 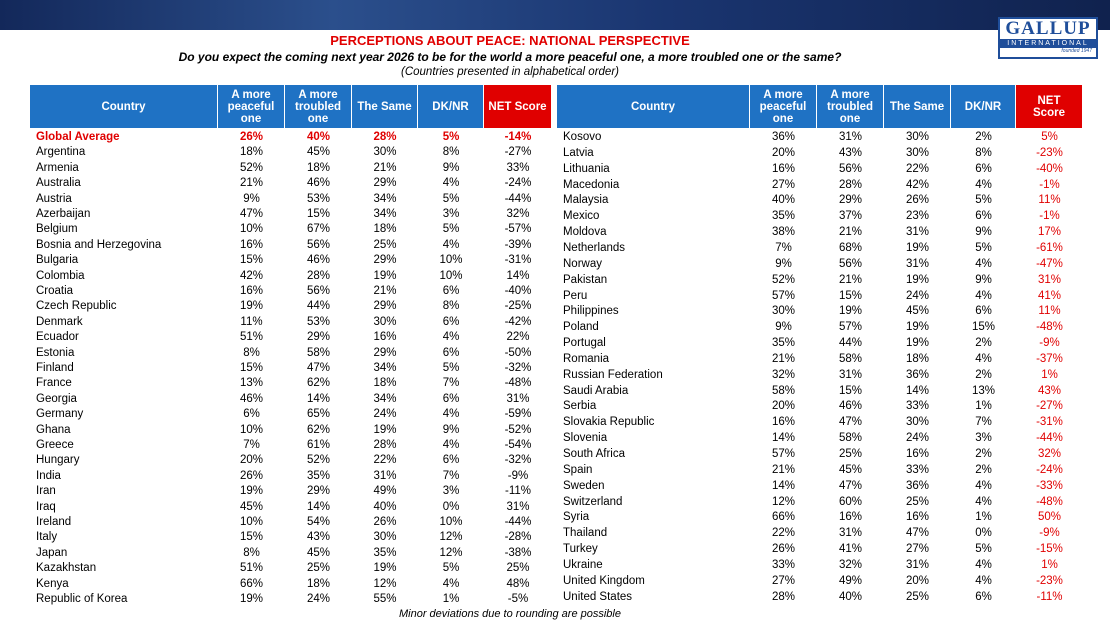 I want to click on value-cell: 12%, so click(x=385, y=583).